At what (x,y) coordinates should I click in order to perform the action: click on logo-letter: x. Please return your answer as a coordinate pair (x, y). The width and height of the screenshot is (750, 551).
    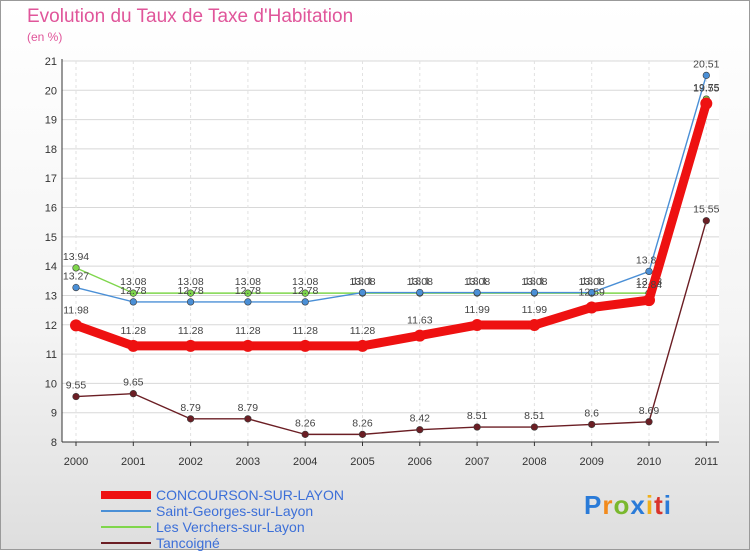
    Looking at the image, I should click on (638, 505).